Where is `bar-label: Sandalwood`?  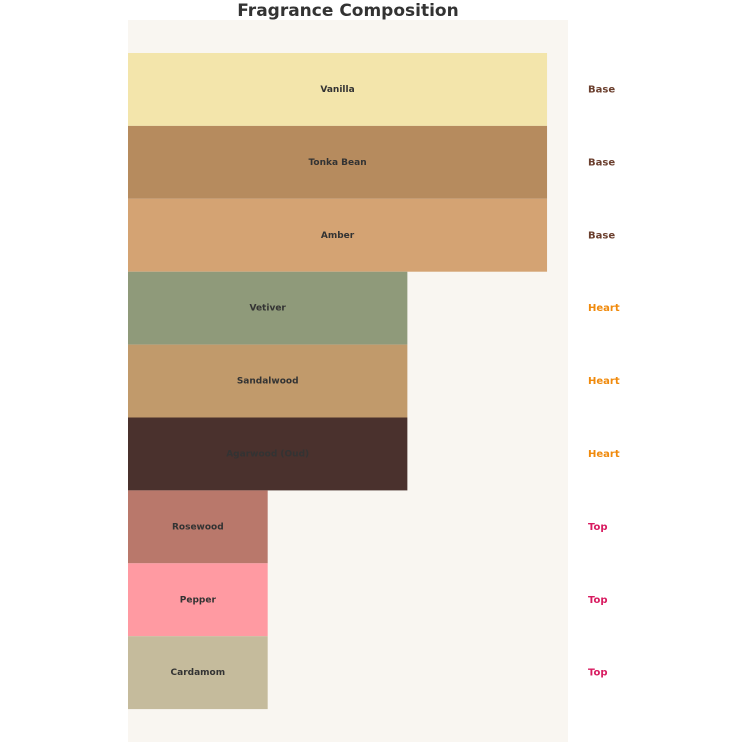 bar-label: Sandalwood is located at coordinates (268, 382).